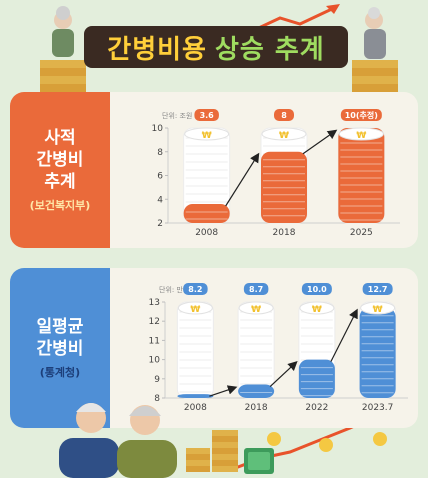 This screenshot has height=478, width=428. I want to click on data-label: 10.0, so click(317, 289).